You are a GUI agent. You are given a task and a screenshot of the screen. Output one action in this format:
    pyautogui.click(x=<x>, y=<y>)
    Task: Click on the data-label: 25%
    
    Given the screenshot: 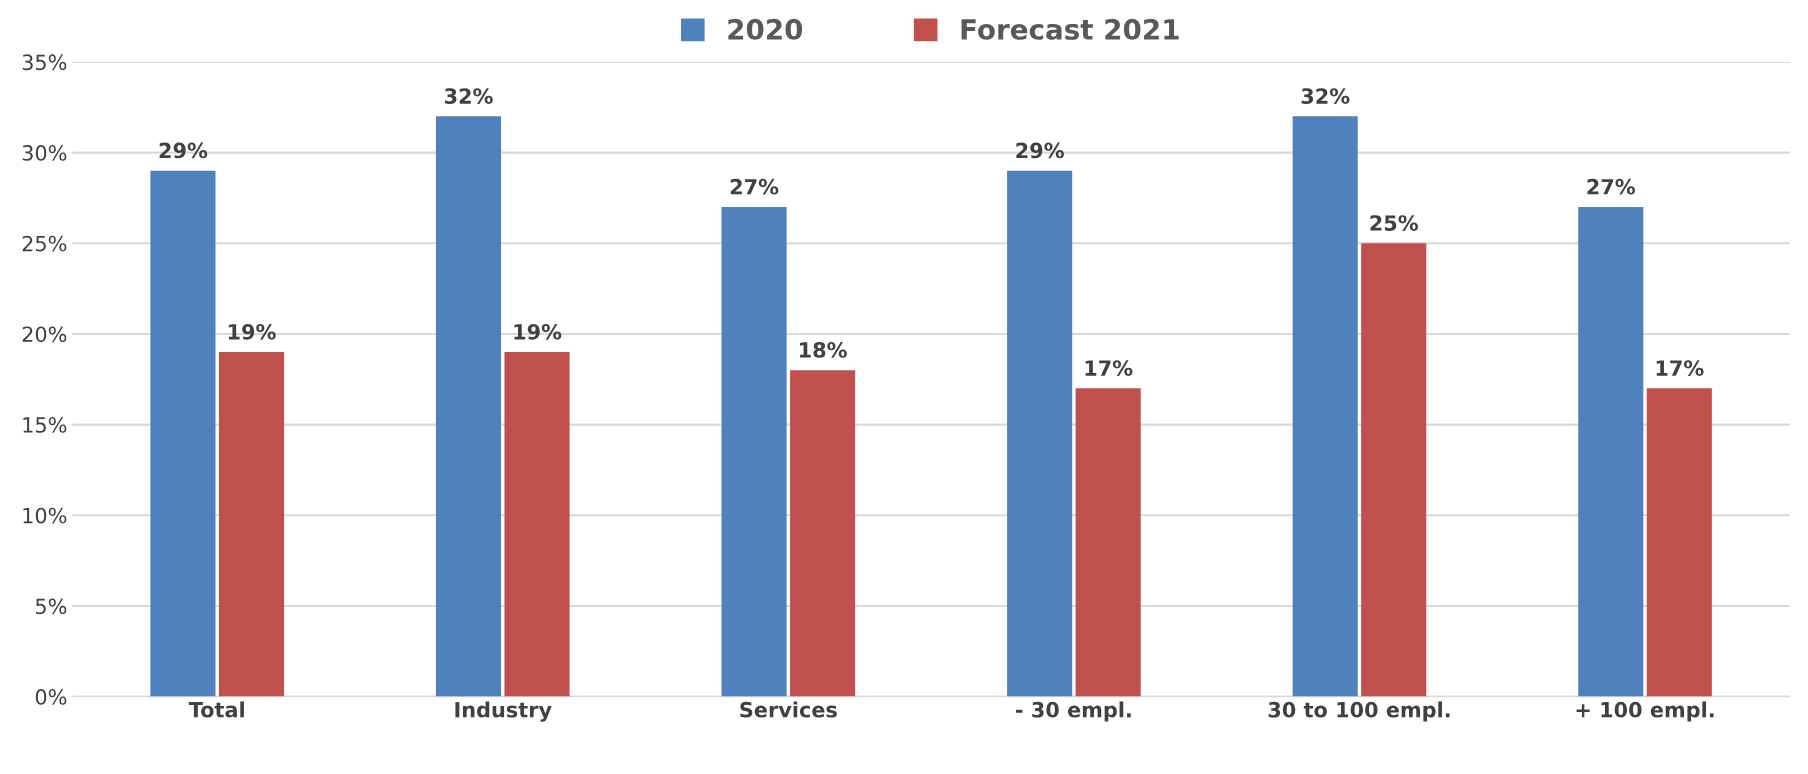 What is the action you would take?
    pyautogui.click(x=1394, y=223)
    